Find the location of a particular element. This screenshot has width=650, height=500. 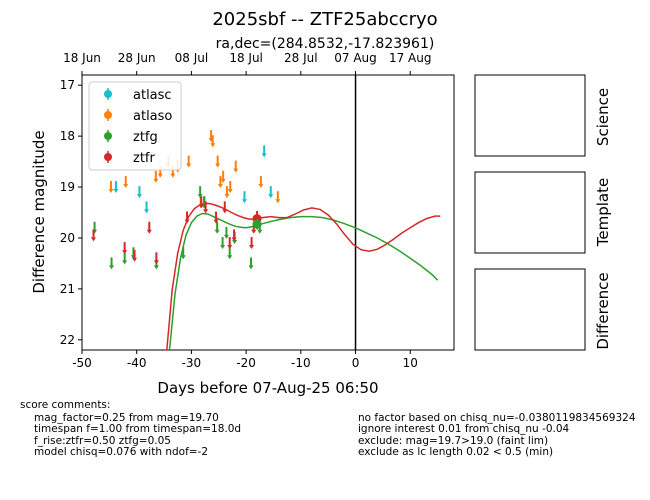

science-panel is located at coordinates (530, 115).